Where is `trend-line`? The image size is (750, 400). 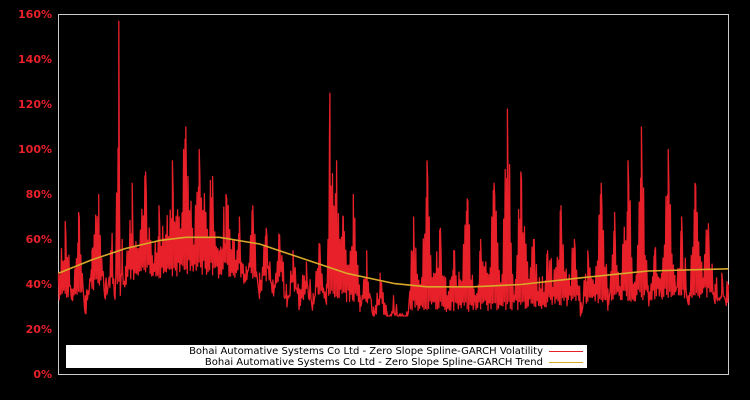 trend-line is located at coordinates (393, 262).